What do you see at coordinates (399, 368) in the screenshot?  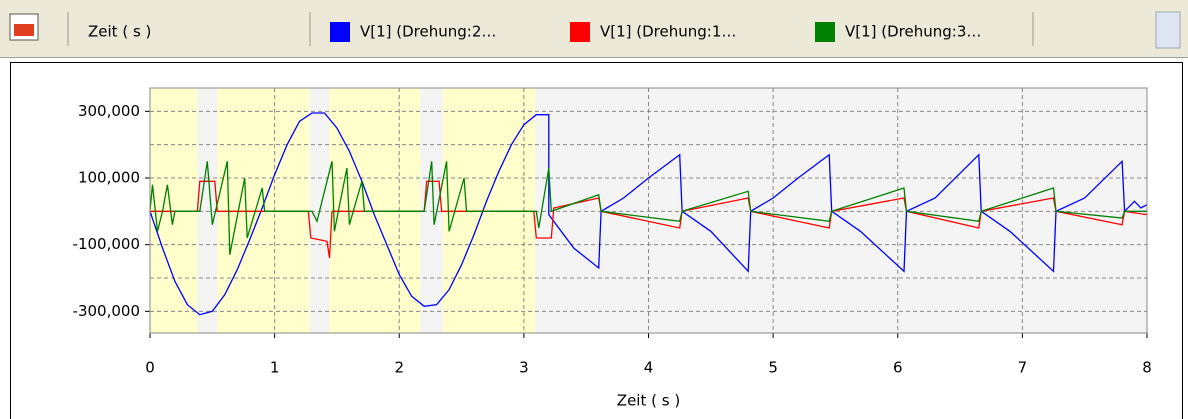 I see `x-tick-label: 2` at bounding box center [399, 368].